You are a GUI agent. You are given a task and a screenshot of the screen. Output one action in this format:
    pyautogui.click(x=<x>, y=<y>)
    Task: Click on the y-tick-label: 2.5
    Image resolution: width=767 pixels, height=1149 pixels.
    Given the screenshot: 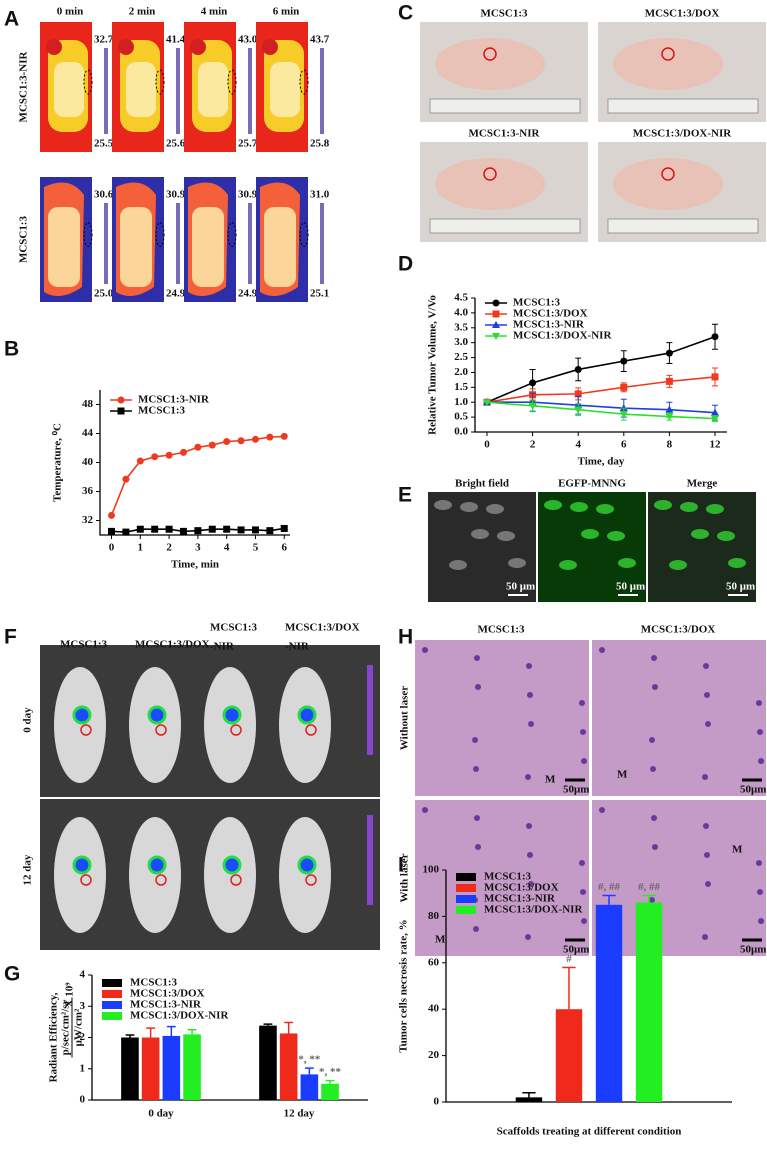 What is the action you would take?
    pyautogui.click(x=461, y=357)
    